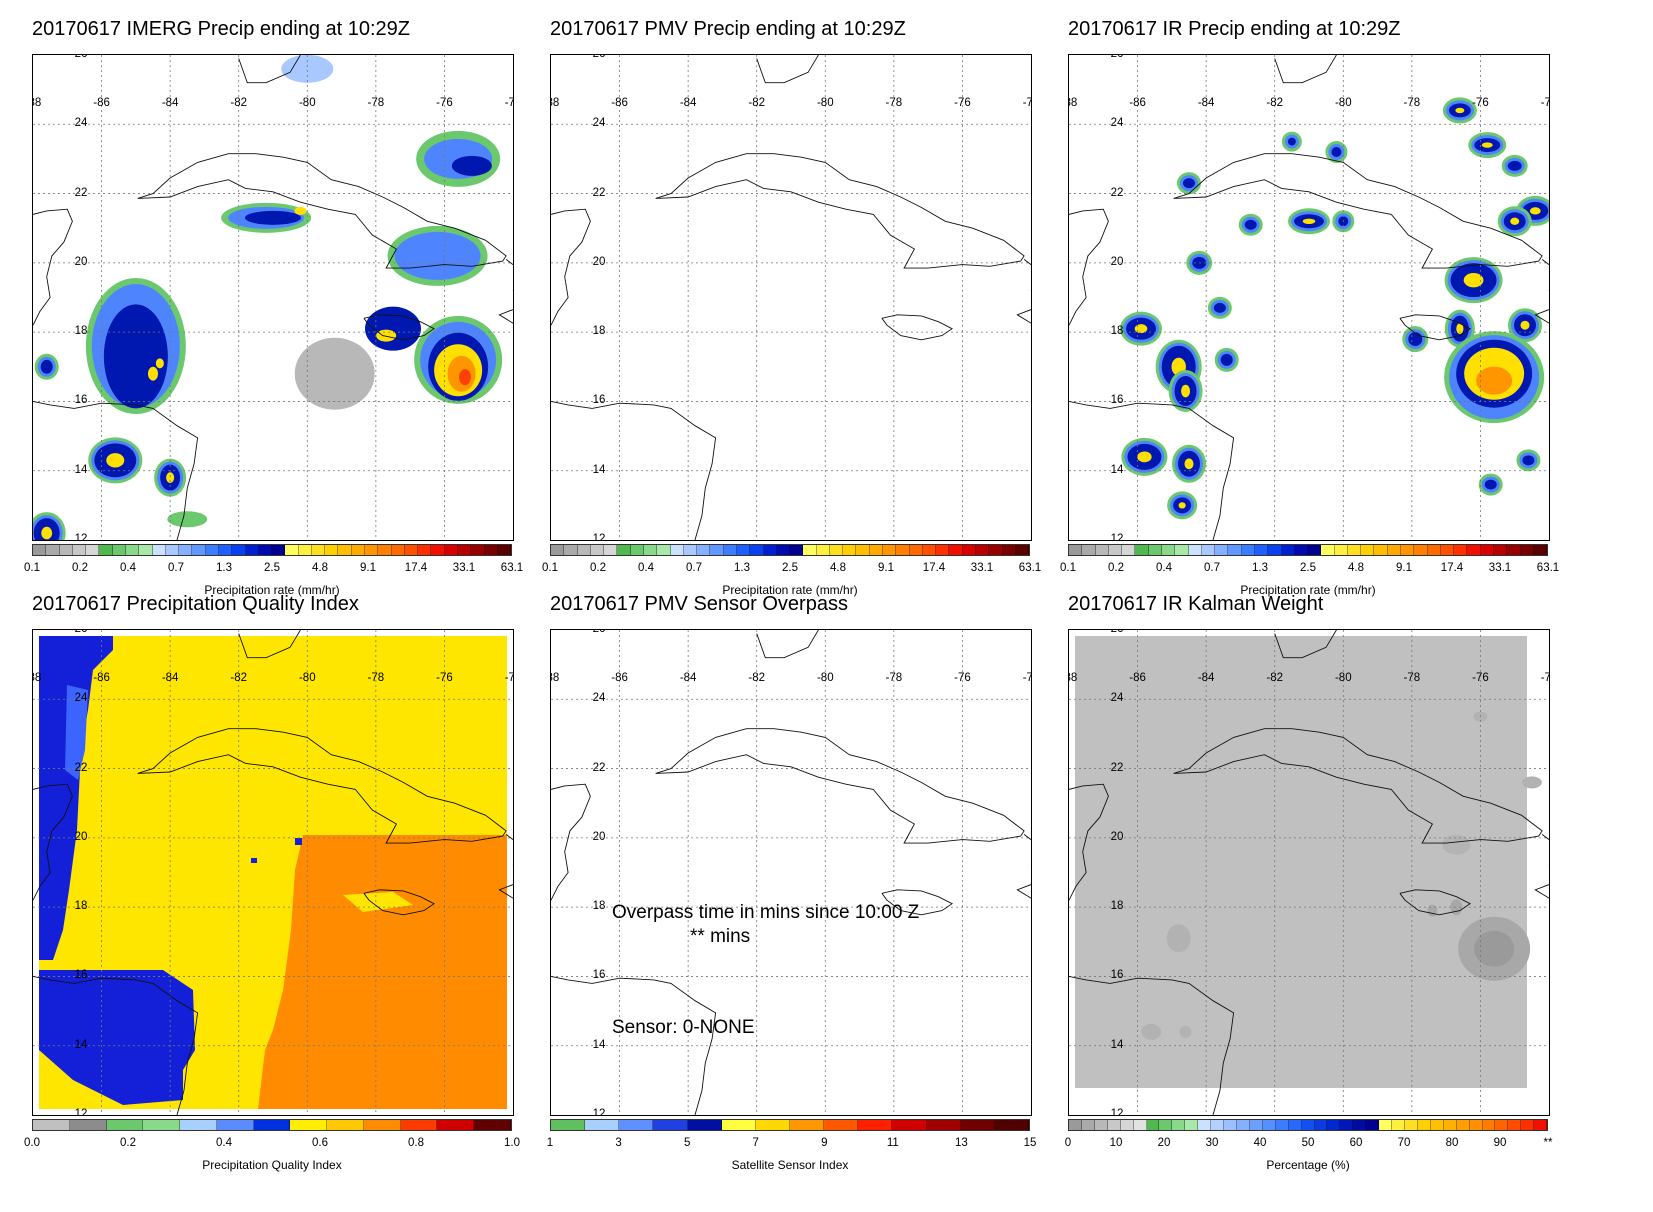 This screenshot has width=1653, height=1212. I want to click on colorbar-tick-label: 15, so click(1030, 1143).